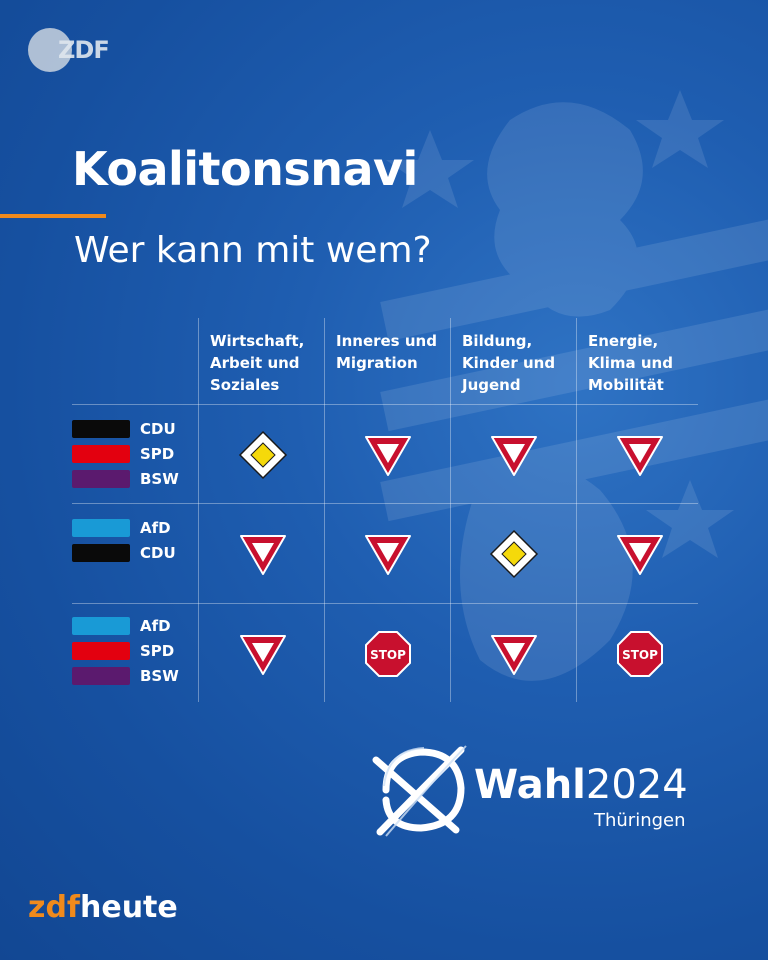  What do you see at coordinates (253, 250) in the screenshot?
I see `page-subtitle: Wer kann mit wem?` at bounding box center [253, 250].